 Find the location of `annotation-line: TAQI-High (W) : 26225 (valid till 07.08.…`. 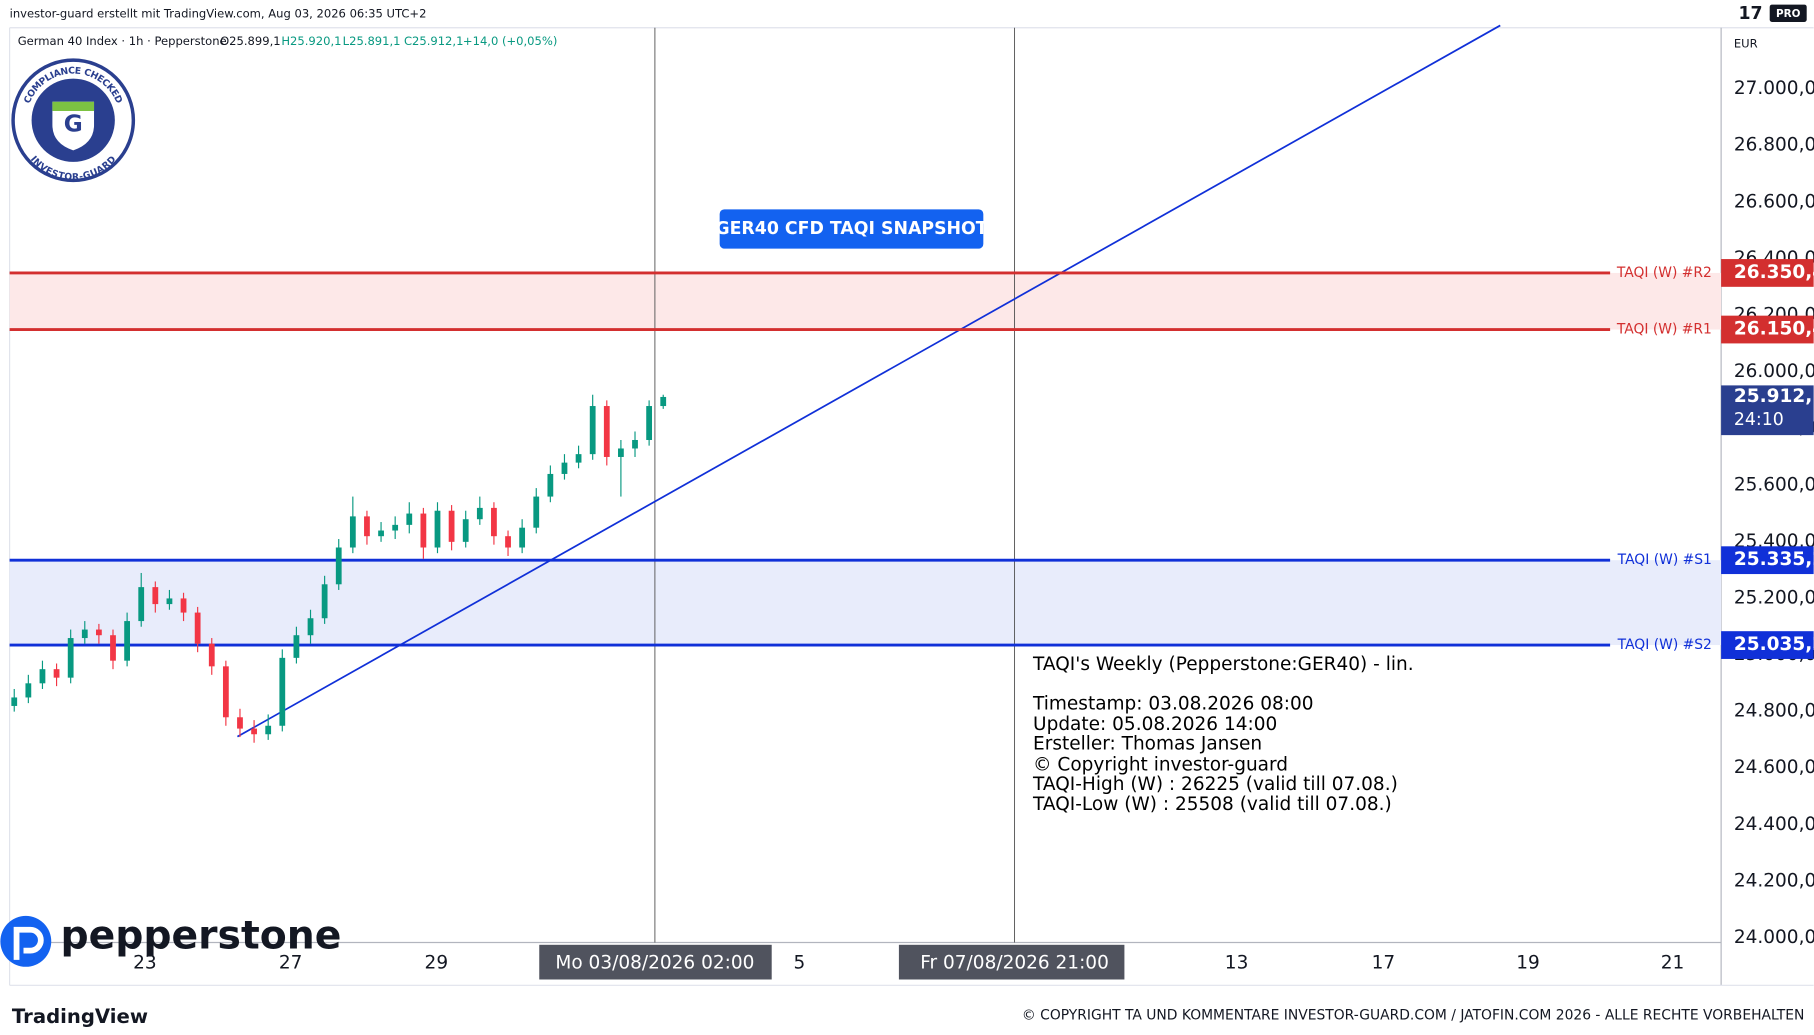

annotation-line: TAQI-High (W) : 26225 (valid till 07.08.… is located at coordinates (1215, 784).